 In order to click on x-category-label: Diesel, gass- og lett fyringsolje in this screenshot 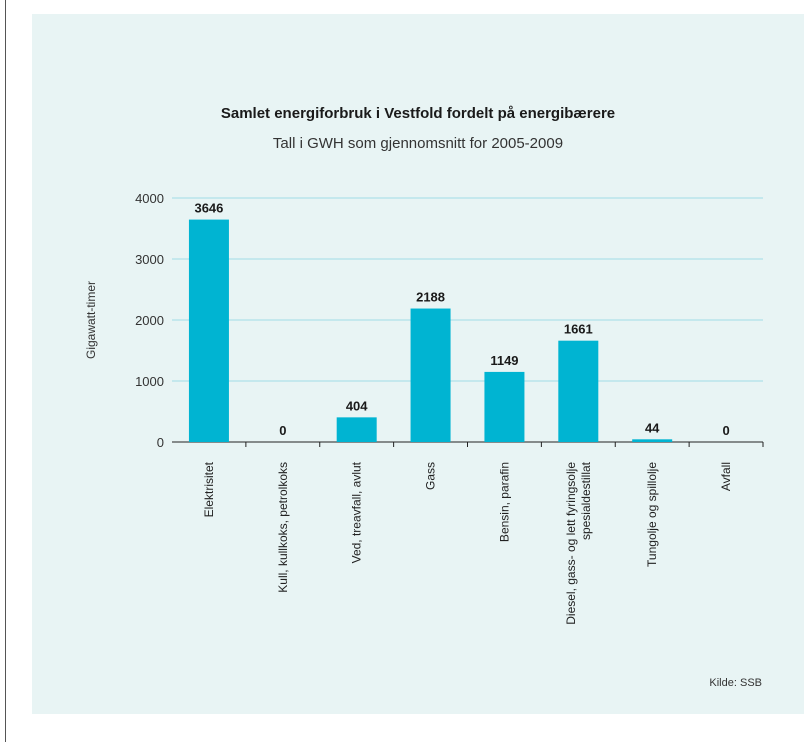, I will do `click(571, 543)`.